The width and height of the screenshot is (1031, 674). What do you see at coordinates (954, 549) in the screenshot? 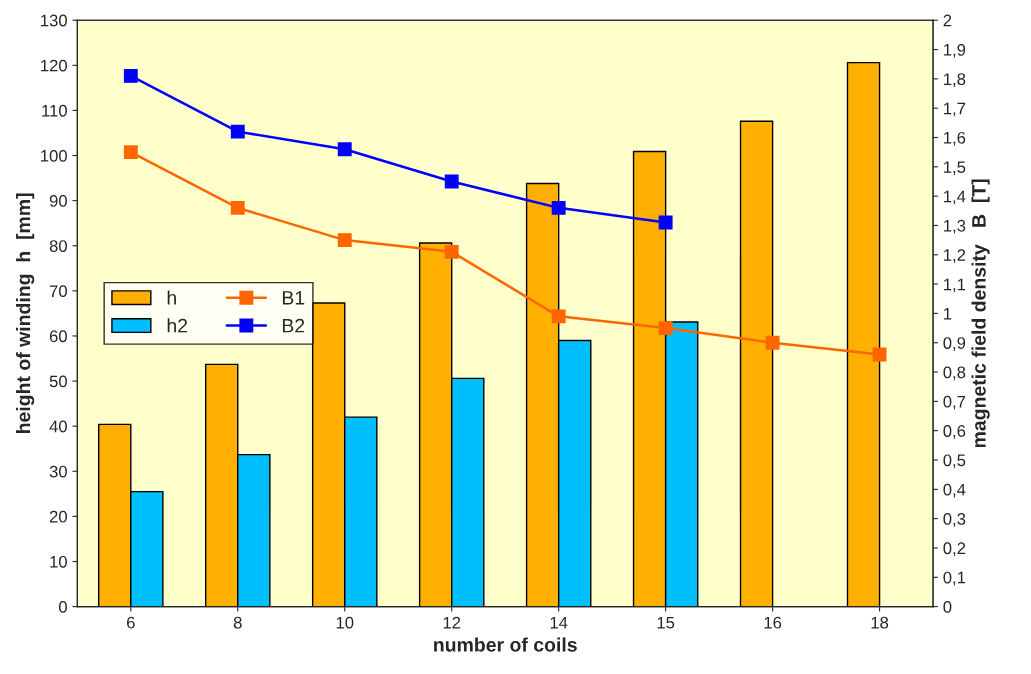
I see `y2-tick-label: 0,2` at bounding box center [954, 549].